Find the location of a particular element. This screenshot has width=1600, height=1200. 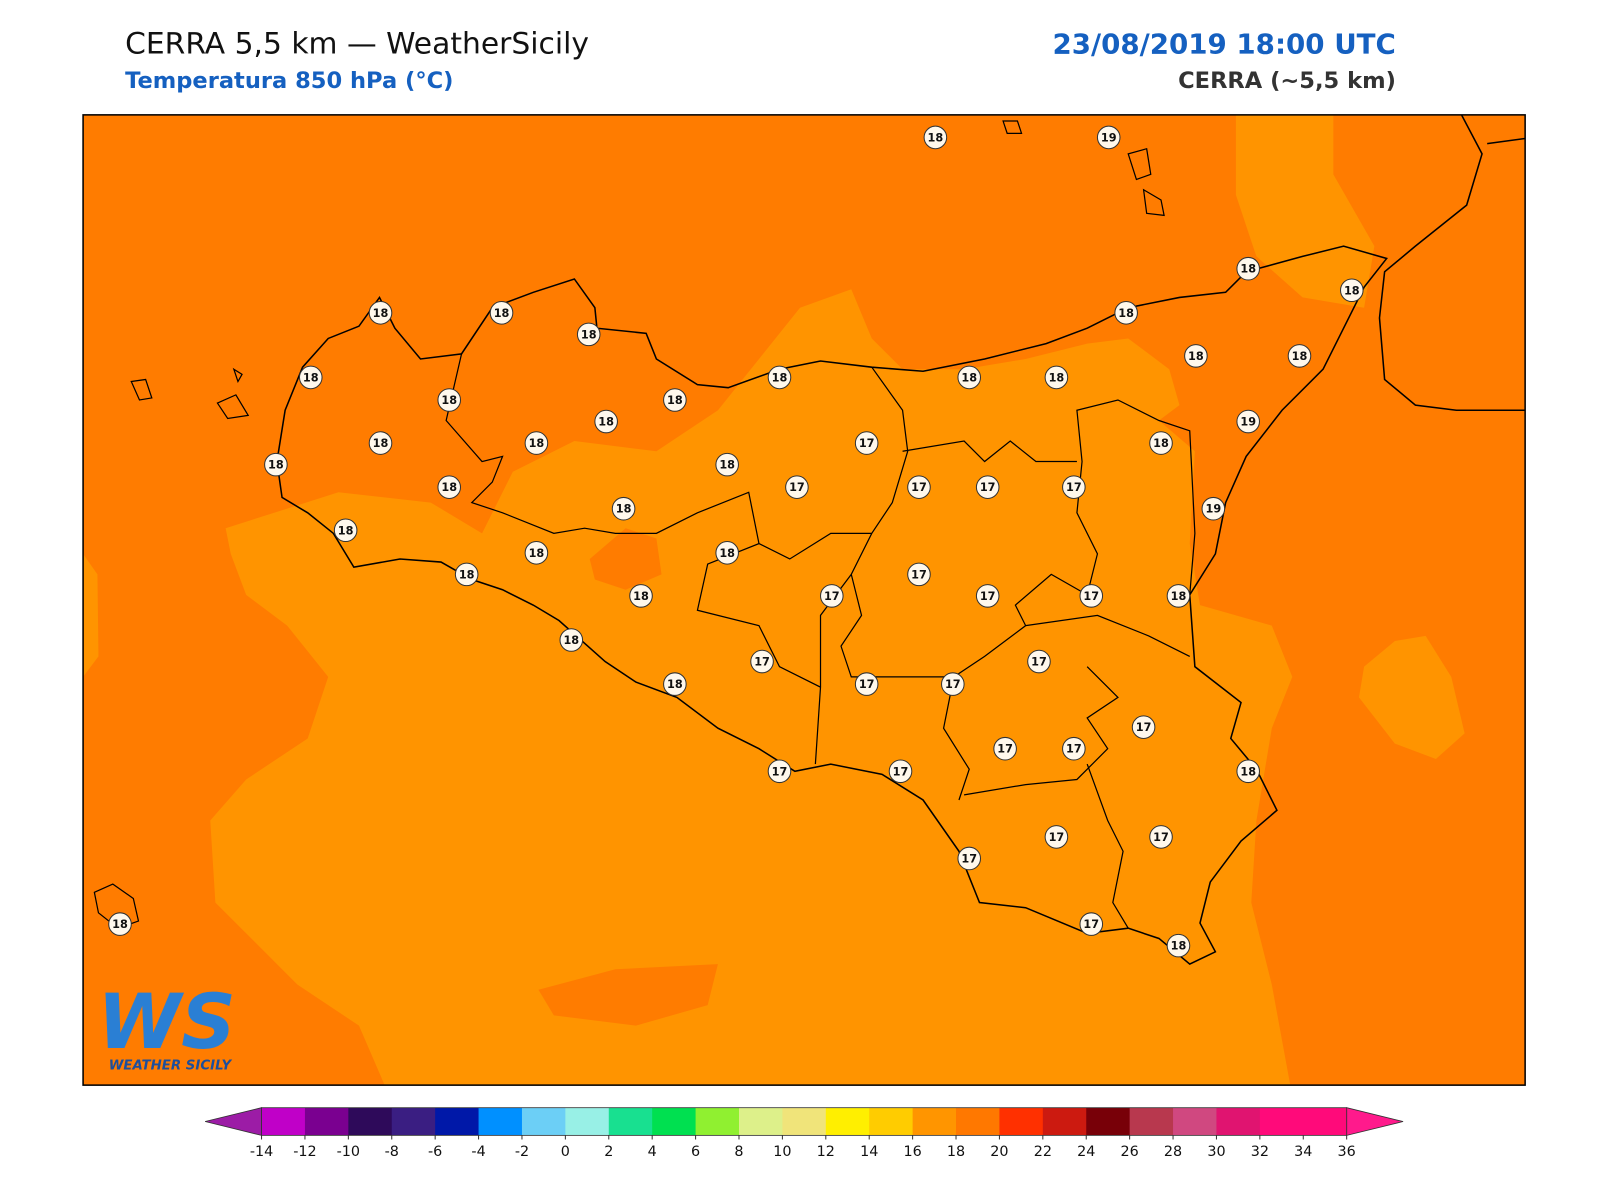

colorbar-tick-label: 16 is located at coordinates (912, 1152).